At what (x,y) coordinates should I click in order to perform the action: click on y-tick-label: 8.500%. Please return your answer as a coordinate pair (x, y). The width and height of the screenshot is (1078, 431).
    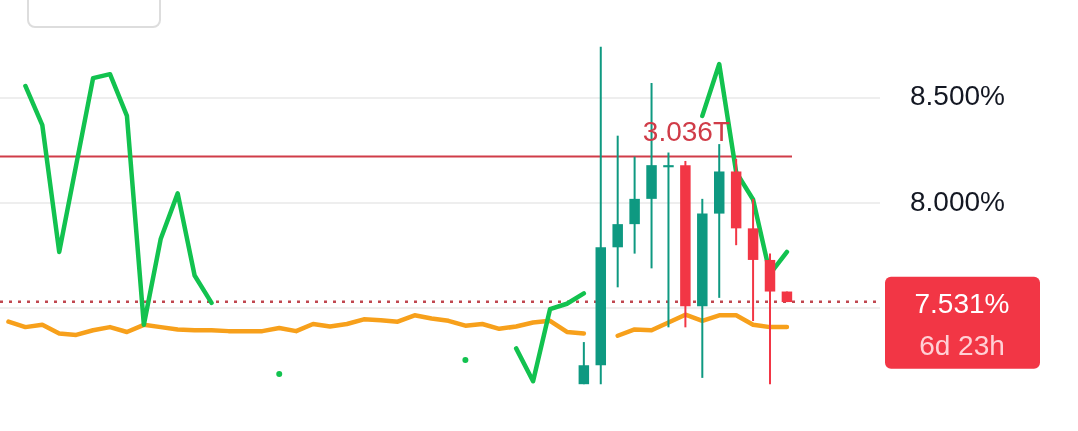
    Looking at the image, I should click on (957, 96).